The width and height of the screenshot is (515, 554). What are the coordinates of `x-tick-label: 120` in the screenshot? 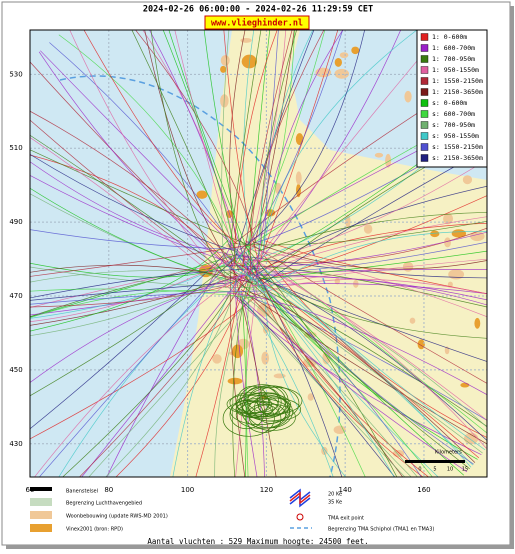 It's located at (266, 490).